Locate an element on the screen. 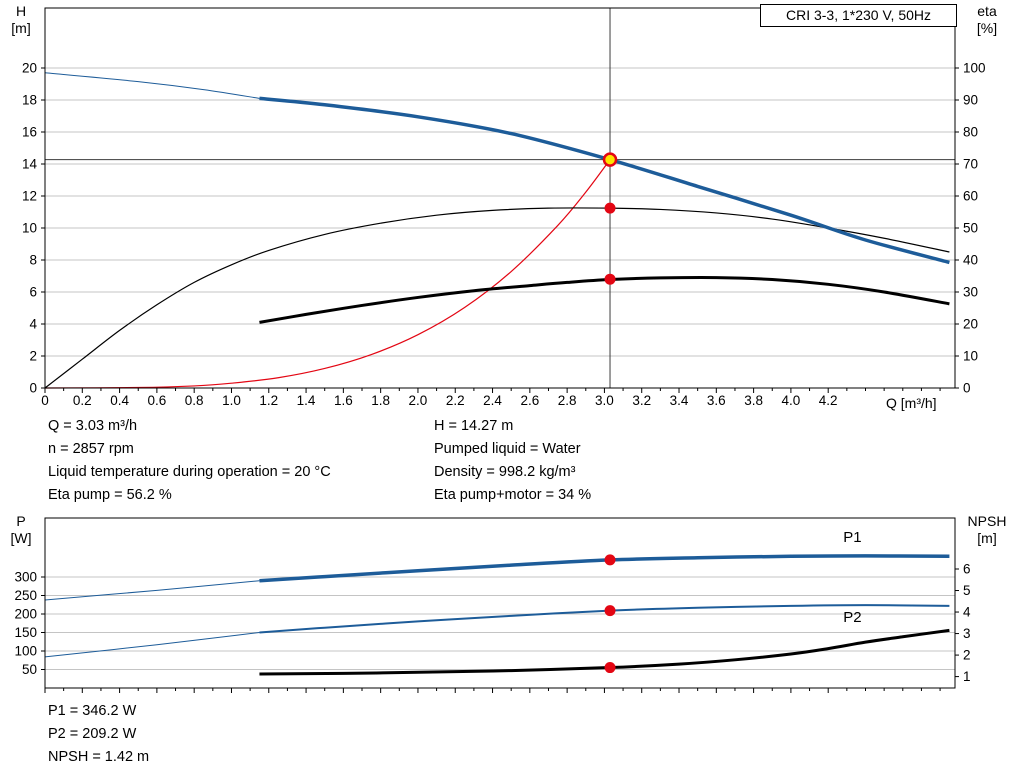 The width and height of the screenshot is (1024, 781). y-right-tick-label: 5 is located at coordinates (967, 590).